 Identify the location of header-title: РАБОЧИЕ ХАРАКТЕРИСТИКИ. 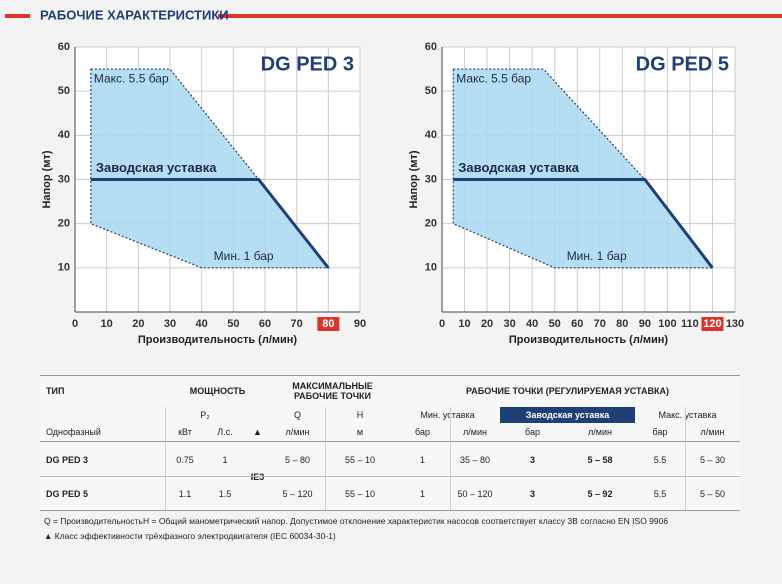
(134, 14).